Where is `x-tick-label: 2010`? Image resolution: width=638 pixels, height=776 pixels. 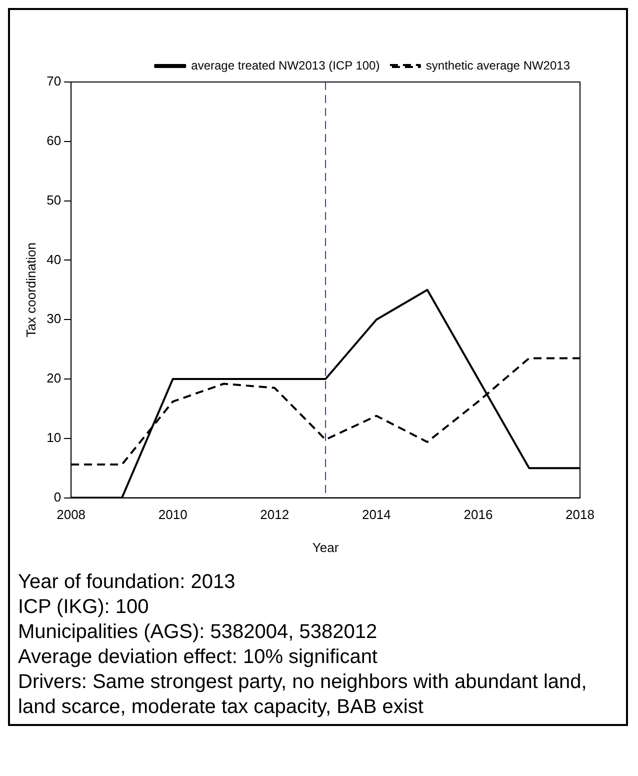
x-tick-label: 2010 is located at coordinates (173, 514).